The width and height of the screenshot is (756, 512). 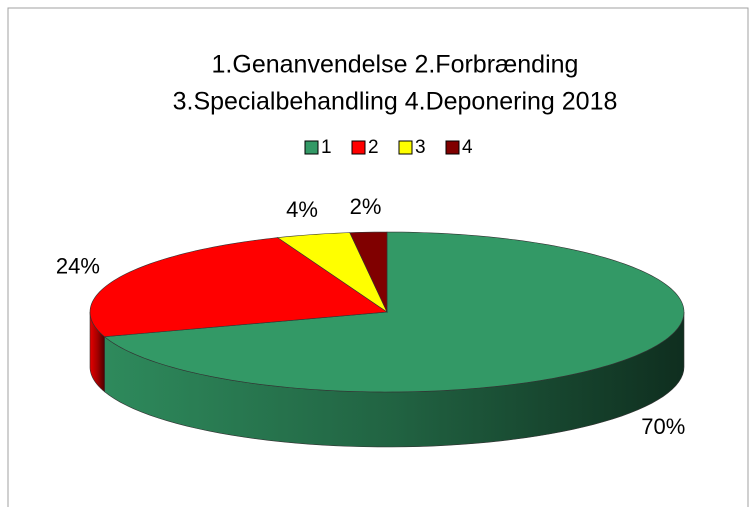 What do you see at coordinates (395, 65) in the screenshot?
I see `chart-title: 1.Genanvendelse 2.Forbrænding` at bounding box center [395, 65].